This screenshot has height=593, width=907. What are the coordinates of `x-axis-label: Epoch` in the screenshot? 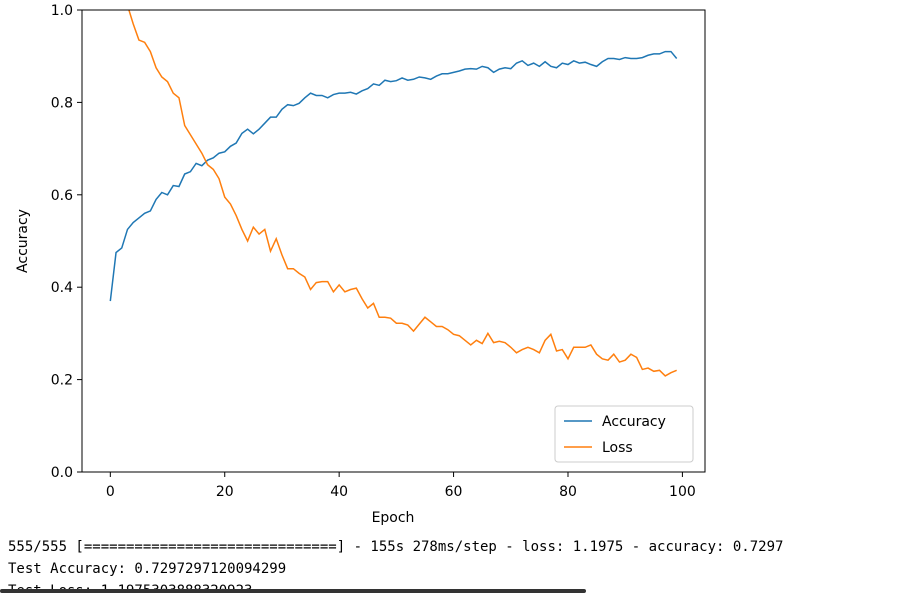 It's located at (393, 518).